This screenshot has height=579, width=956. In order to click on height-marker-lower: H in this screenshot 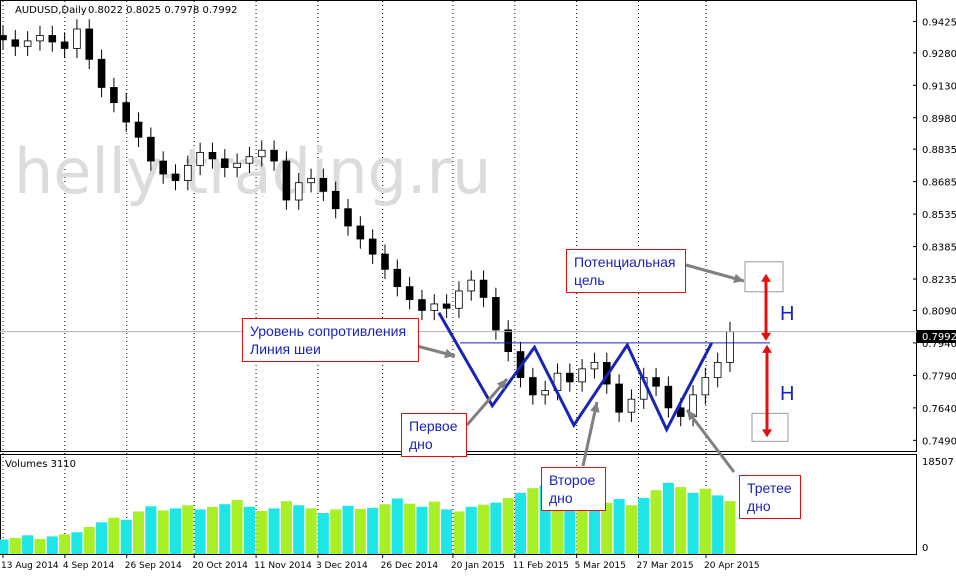, I will do `click(787, 394)`.